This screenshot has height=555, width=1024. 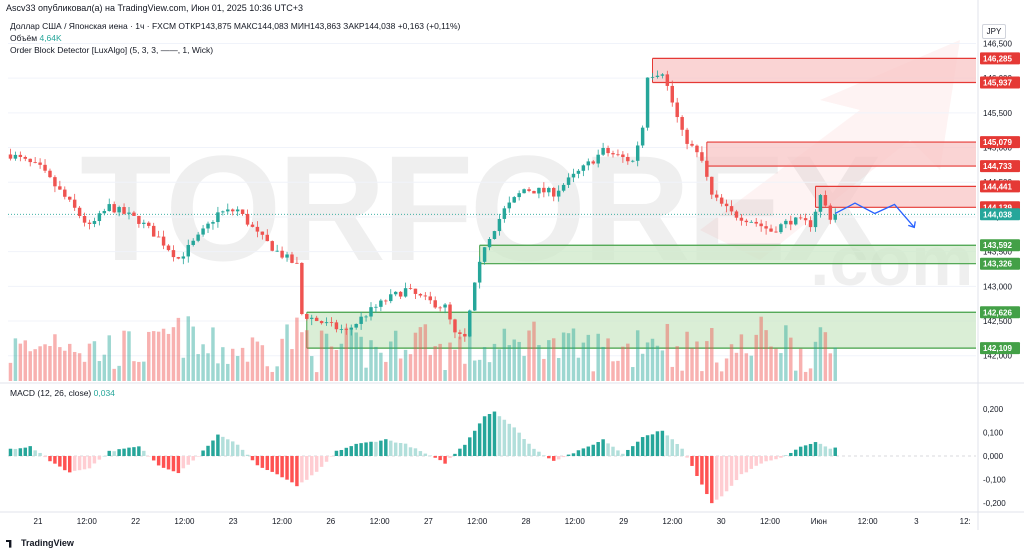 I want to click on macd-legend: MACD (12, 26, close) 0,034, so click(x=62, y=393).